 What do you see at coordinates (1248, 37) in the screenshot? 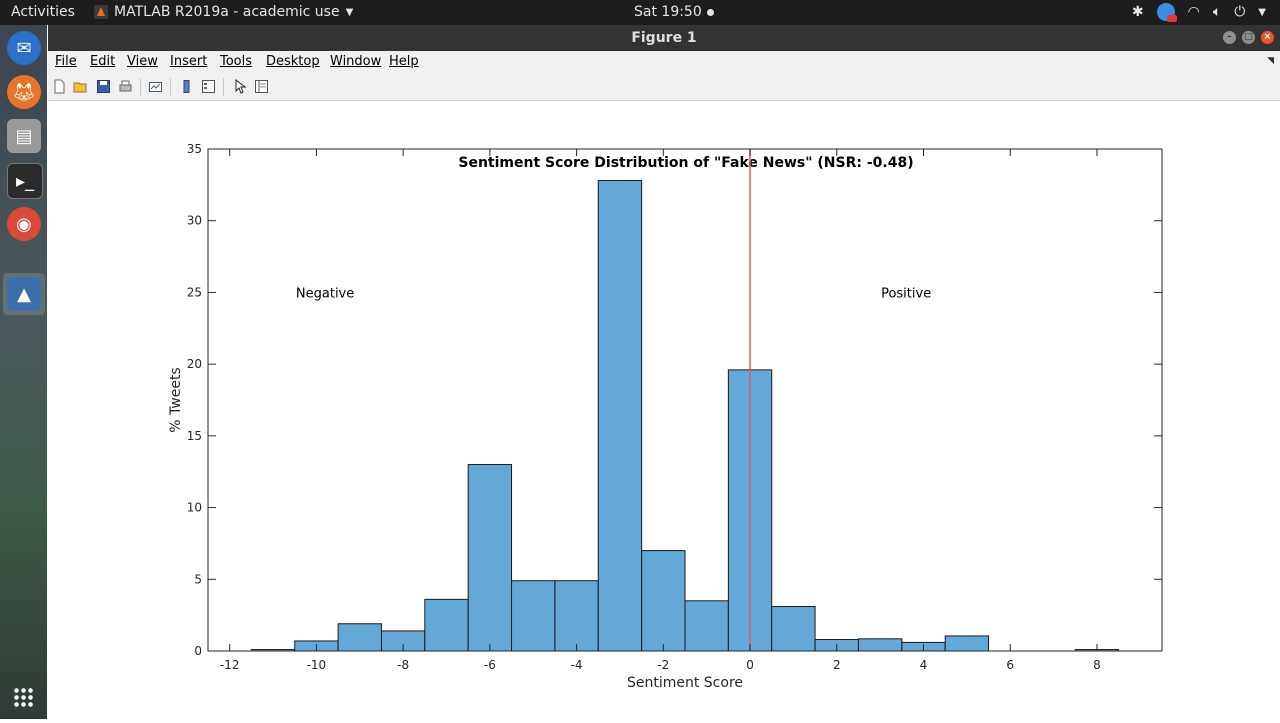
I see `maximize-icon: □` at bounding box center [1248, 37].